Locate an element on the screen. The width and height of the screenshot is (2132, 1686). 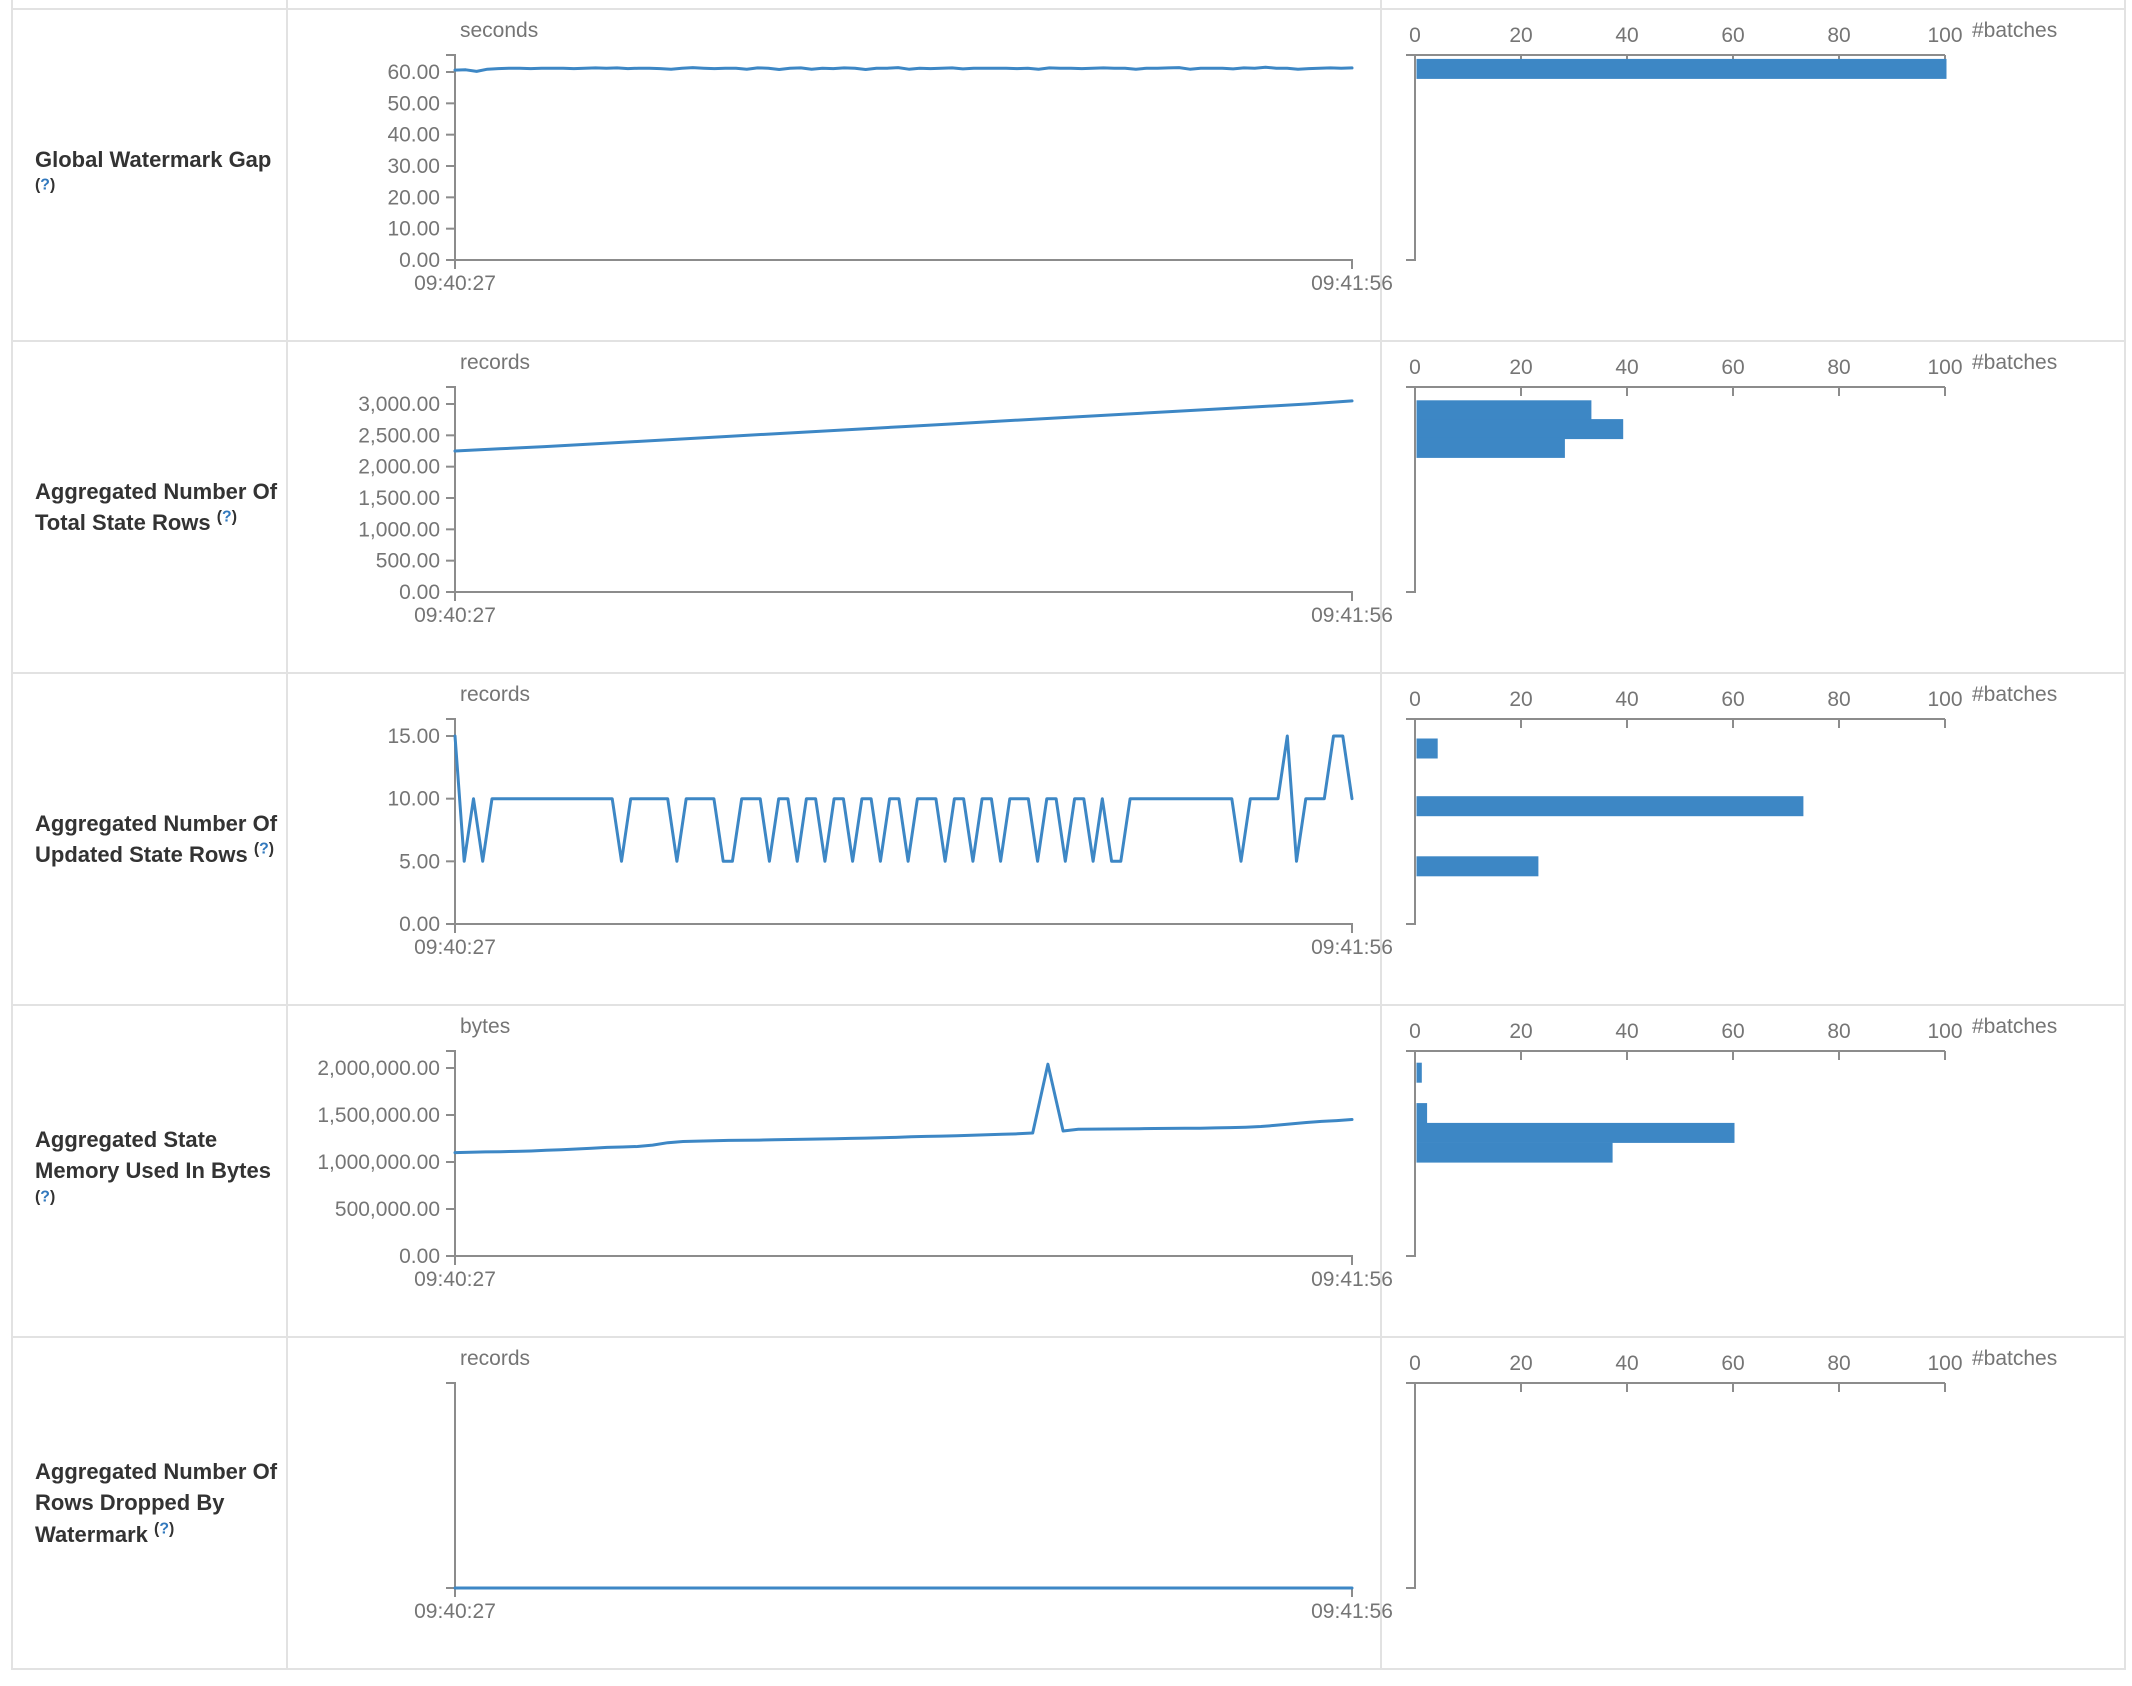
metric-name-text: Aggregated Number Of Total State Rows is located at coordinates (156, 506).